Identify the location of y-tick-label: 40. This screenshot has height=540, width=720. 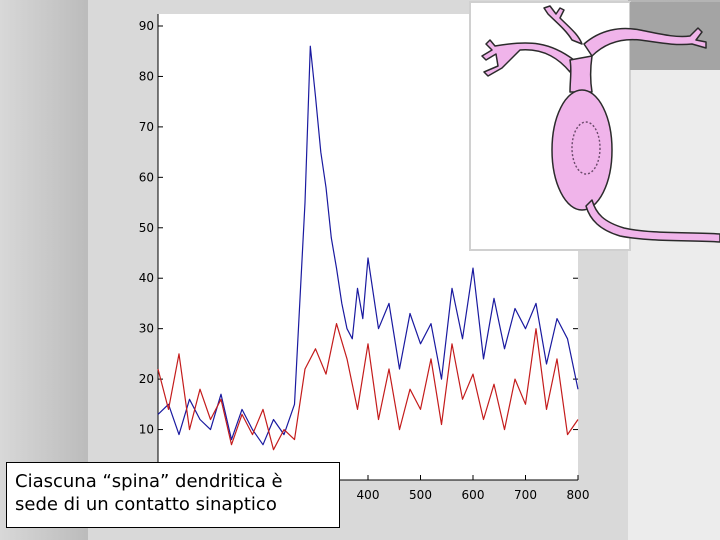
(146, 278).